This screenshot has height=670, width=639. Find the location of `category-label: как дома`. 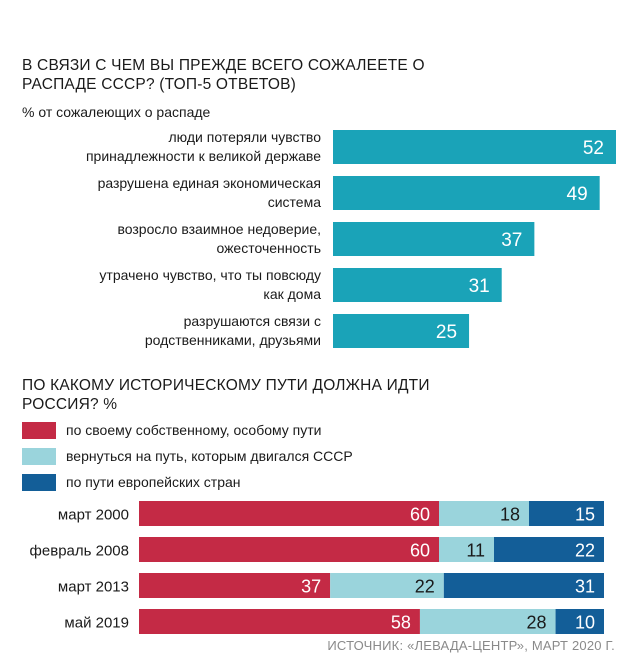

category-label: как дома is located at coordinates (292, 294).